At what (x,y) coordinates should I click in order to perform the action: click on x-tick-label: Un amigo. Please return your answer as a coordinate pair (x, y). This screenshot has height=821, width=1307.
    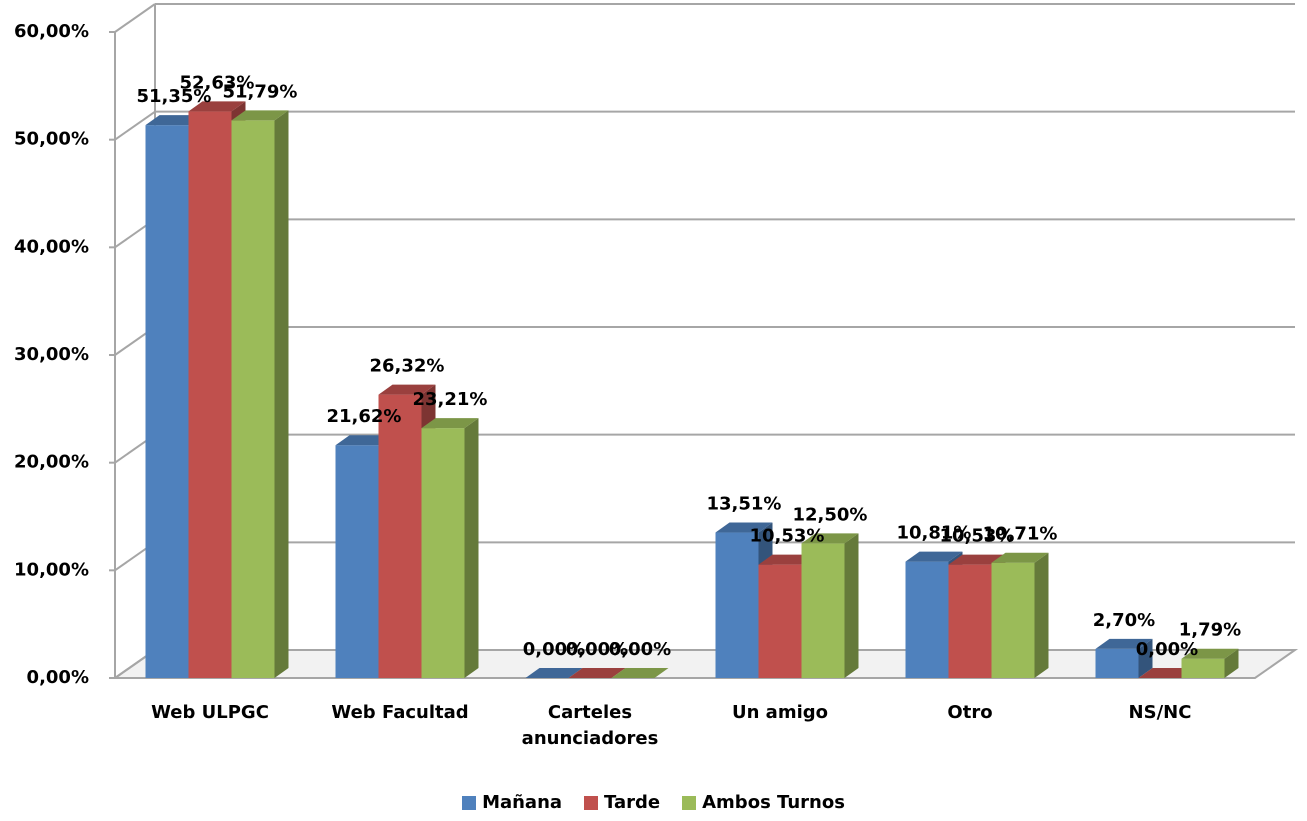
    Looking at the image, I should click on (780, 712).